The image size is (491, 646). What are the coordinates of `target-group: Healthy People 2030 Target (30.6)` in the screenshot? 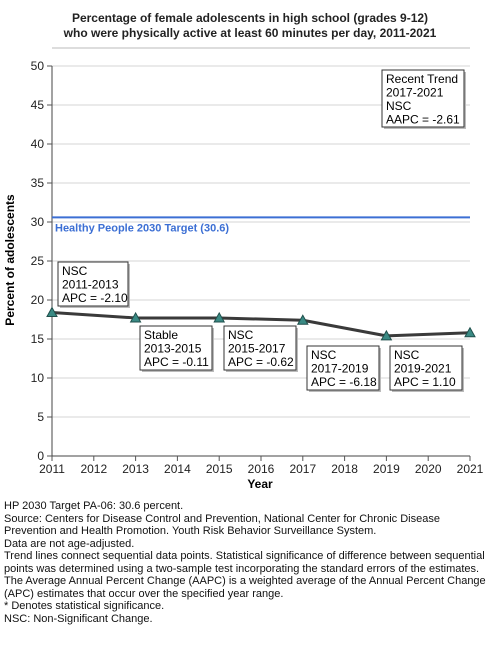 It's located at (261, 225).